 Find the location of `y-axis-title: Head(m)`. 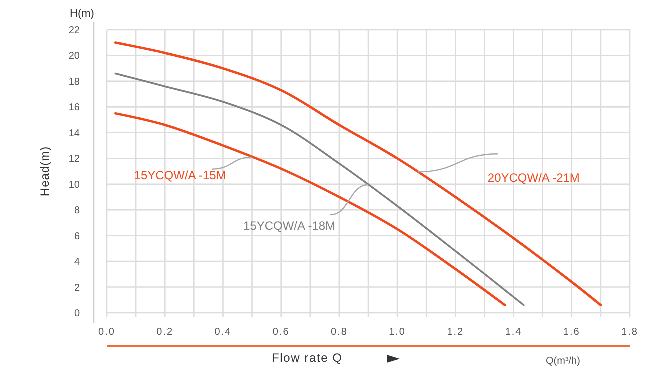

y-axis-title: Head(m) is located at coordinates (45, 171).